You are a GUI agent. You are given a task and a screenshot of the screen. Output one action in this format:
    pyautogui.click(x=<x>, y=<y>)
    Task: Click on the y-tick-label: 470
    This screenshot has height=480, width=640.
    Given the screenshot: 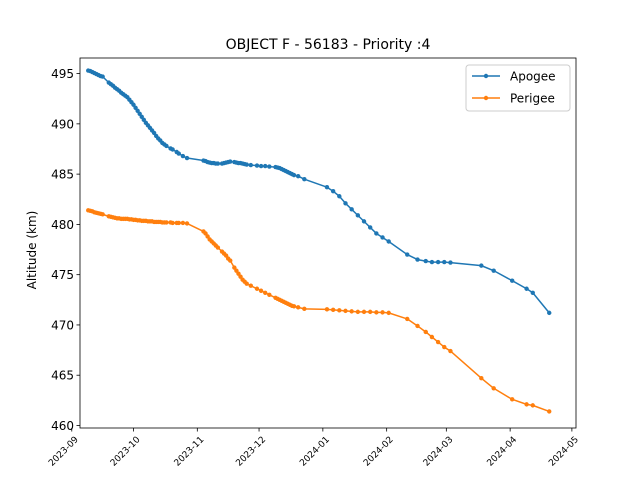 What is the action you would take?
    pyautogui.click(x=62, y=325)
    